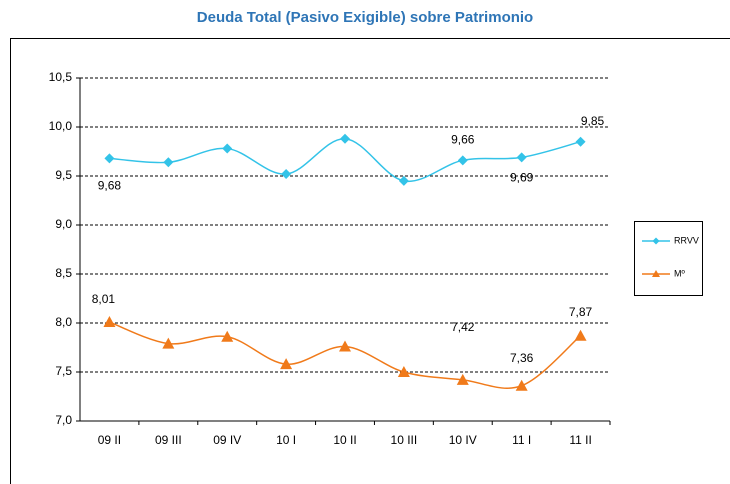  I want to click on x-tick-label: 10 II, so click(344, 440).